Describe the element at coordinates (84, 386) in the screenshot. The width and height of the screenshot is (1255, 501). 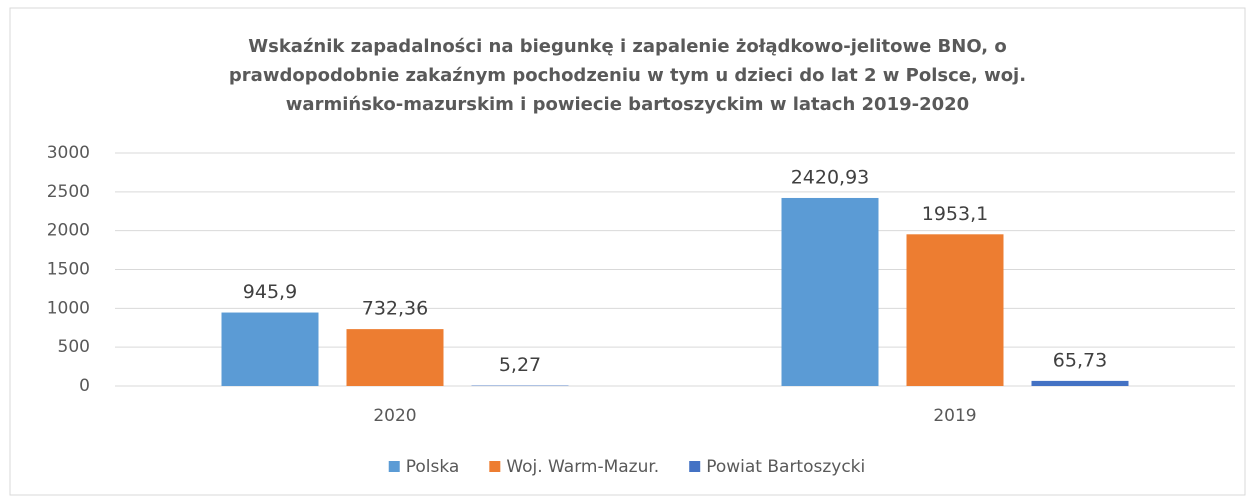
I see `y-tick-label: 0` at that location.